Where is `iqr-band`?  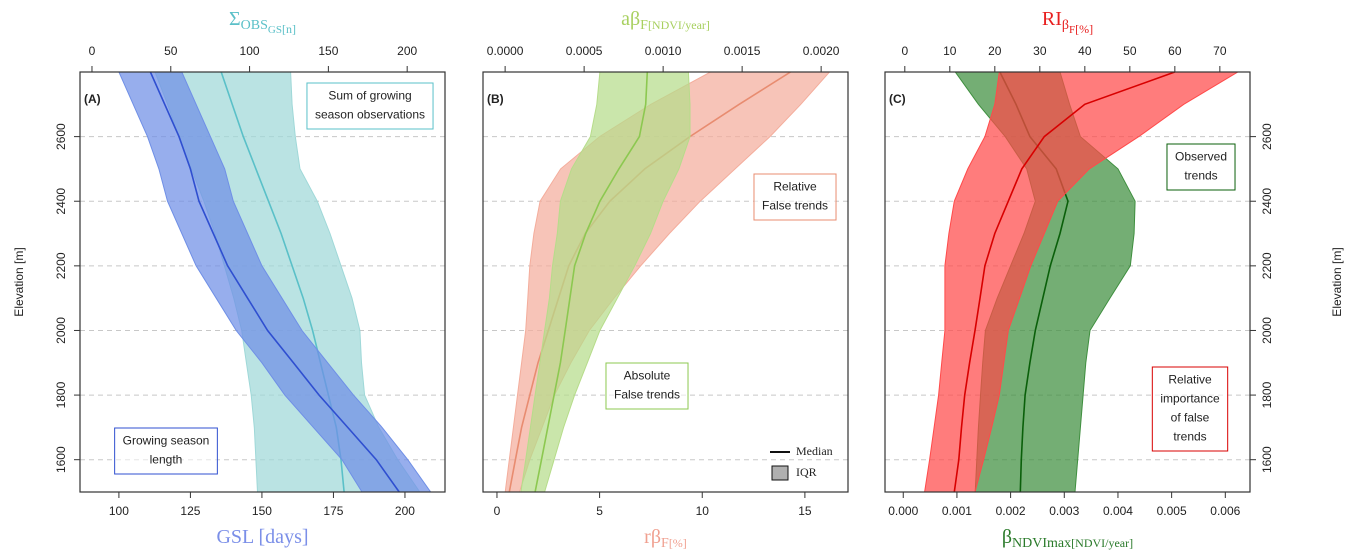
iqr-band is located at coordinates (605, 282).